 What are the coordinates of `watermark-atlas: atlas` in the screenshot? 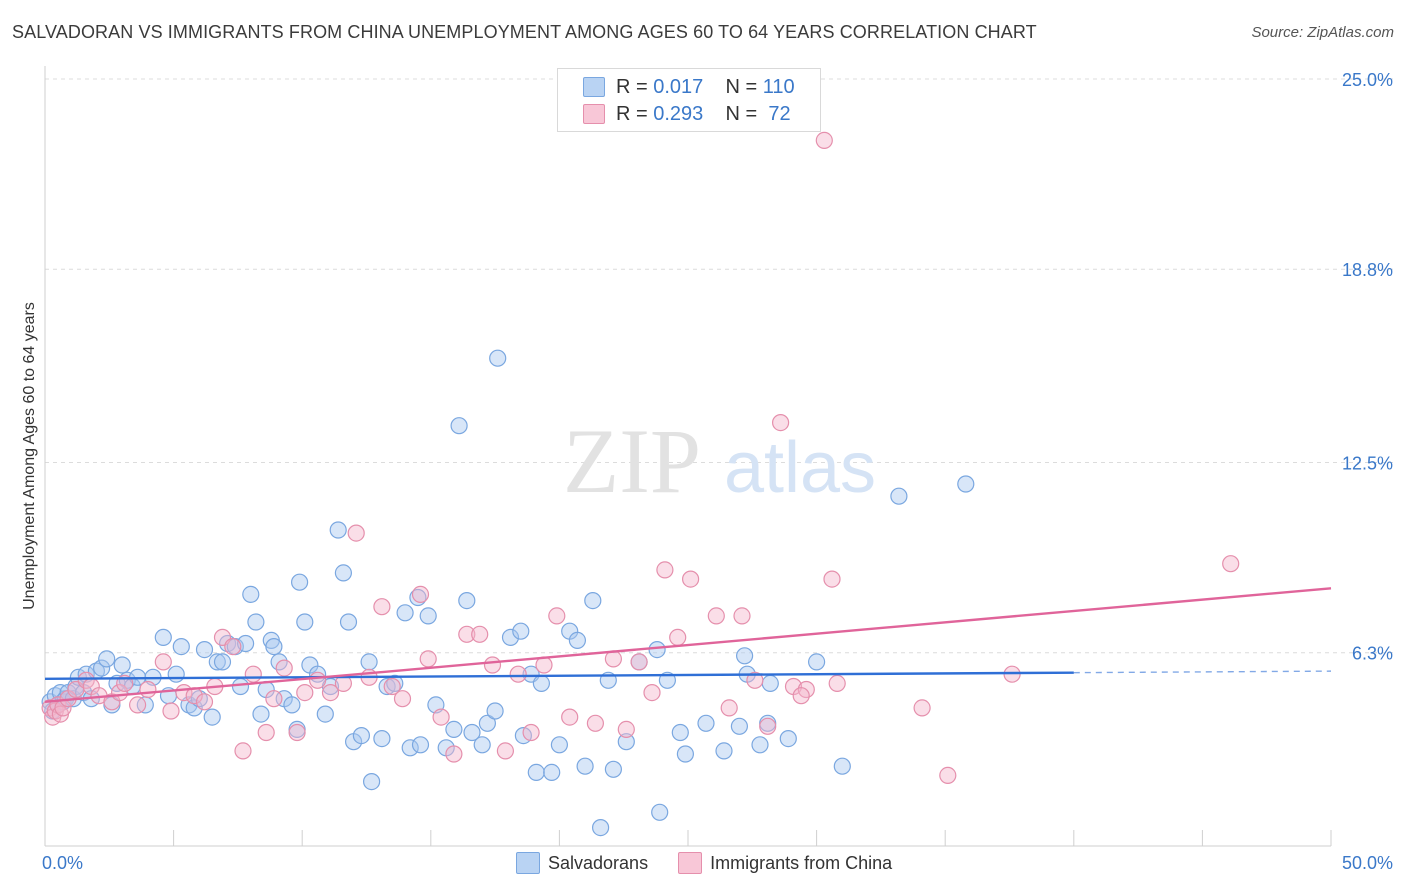 It's located at (800, 468).